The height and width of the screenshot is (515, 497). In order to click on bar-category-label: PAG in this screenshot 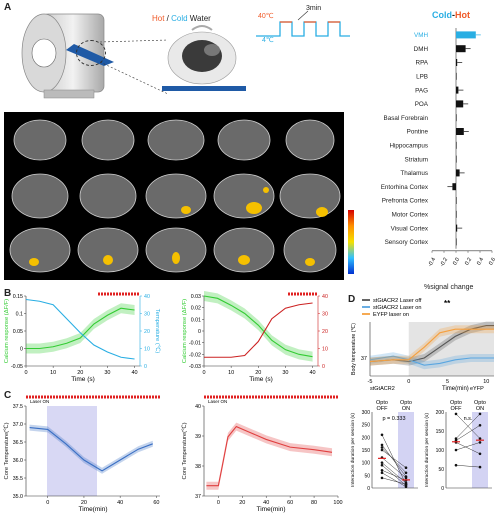, I will do `click(421, 90)`.